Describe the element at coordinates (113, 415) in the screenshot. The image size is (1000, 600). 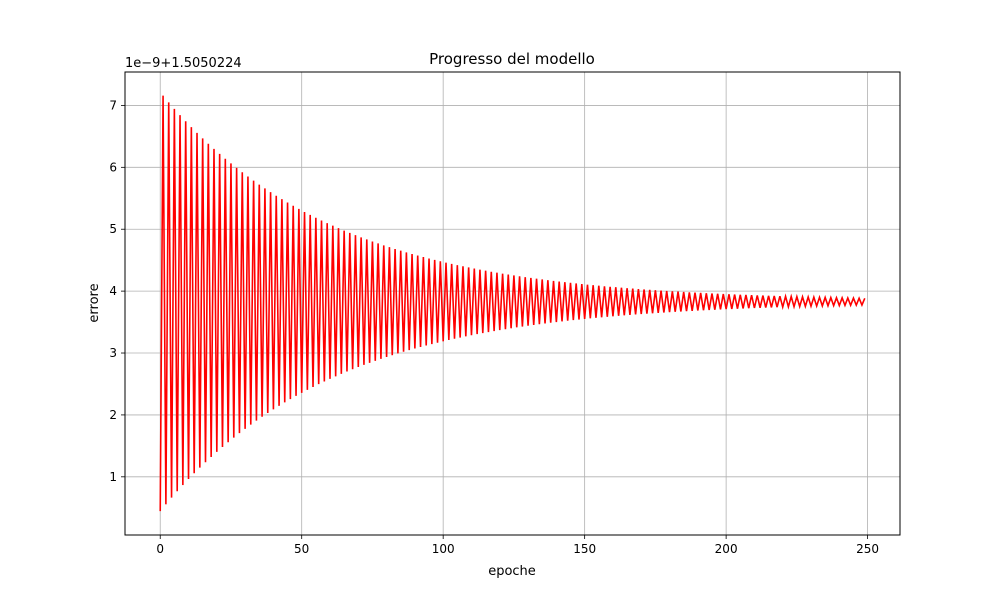
I see `y-tick-label: 2` at that location.